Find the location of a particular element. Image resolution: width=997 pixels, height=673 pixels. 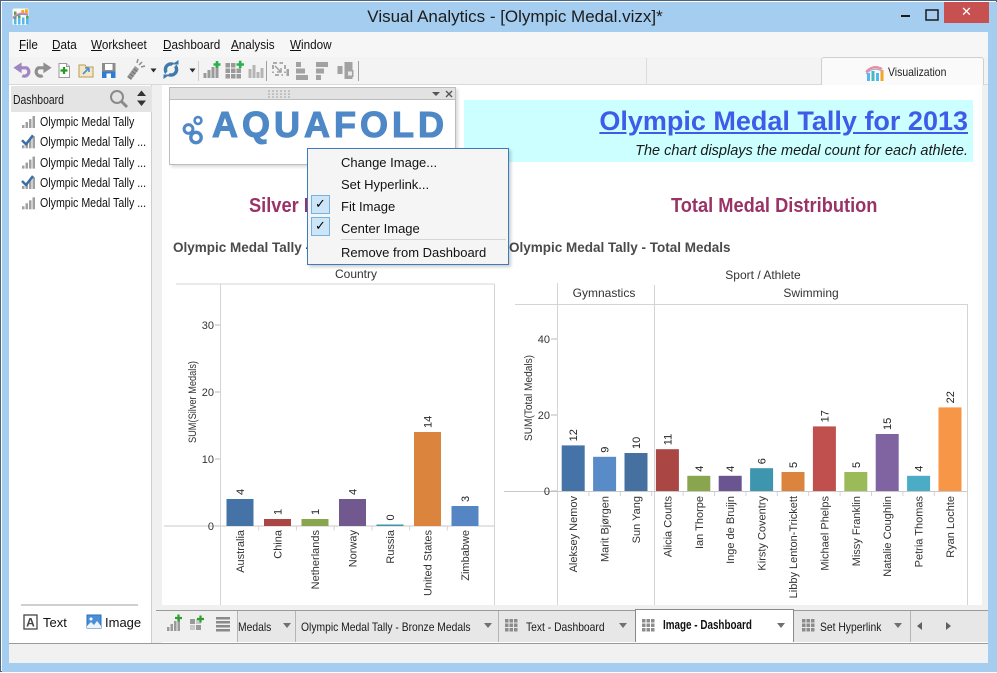

svg-text: Petria Thomas is located at coordinates (920, 532).